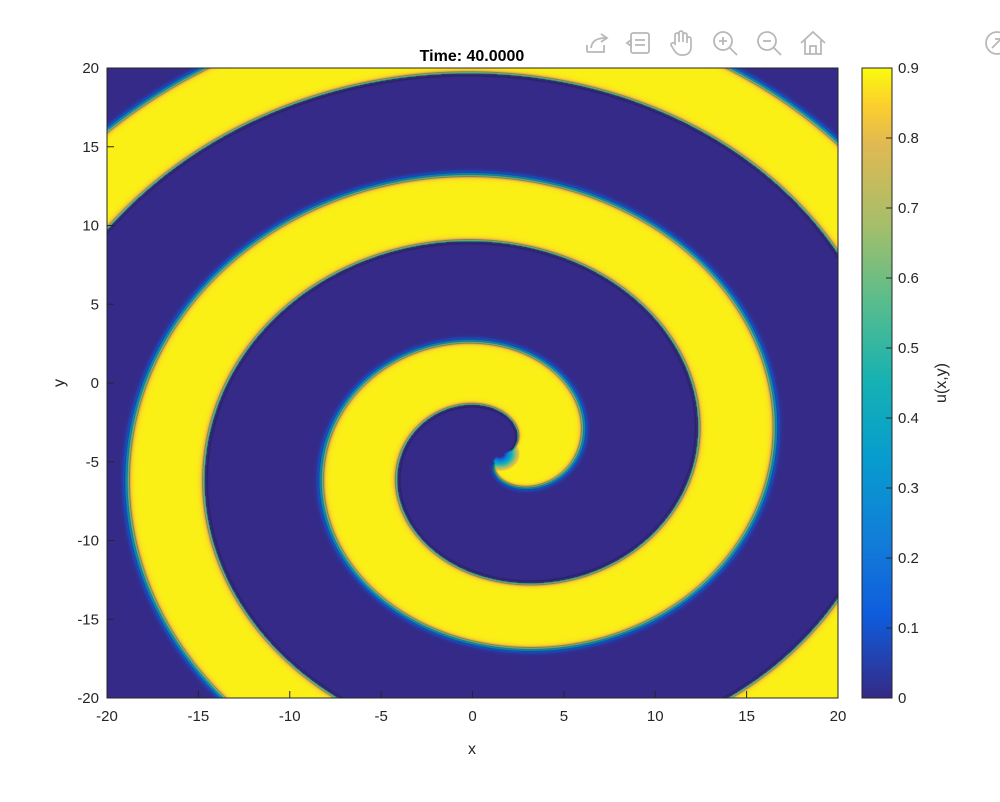 This screenshot has width=1000, height=802. I want to click on x-tick-label: 15, so click(746, 716).